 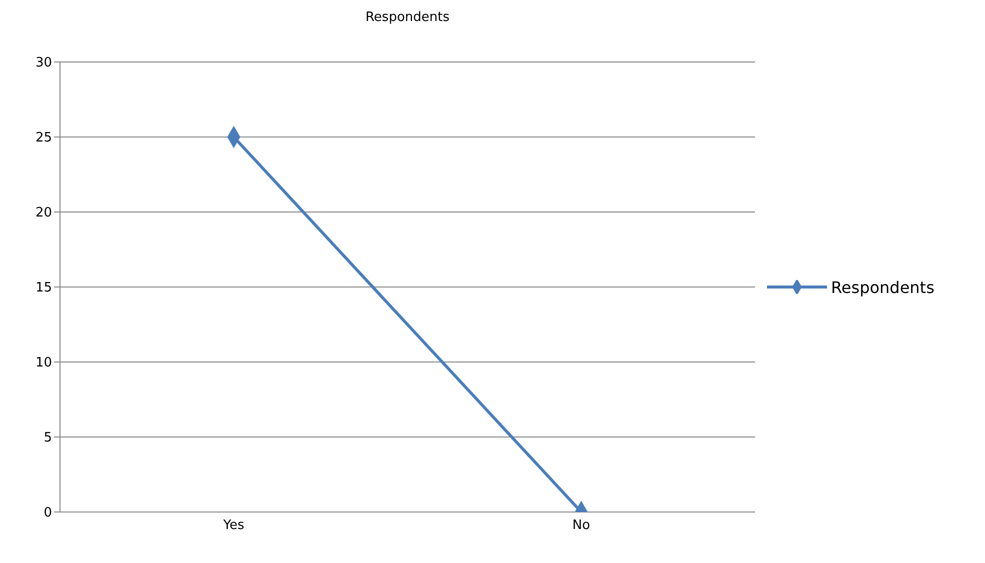 I want to click on y-tick-label: 0, so click(x=48, y=513).